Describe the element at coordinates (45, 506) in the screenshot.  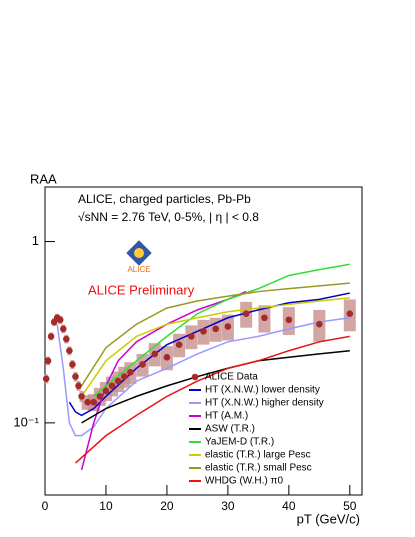
I see `x-tick-label: 0` at that location.